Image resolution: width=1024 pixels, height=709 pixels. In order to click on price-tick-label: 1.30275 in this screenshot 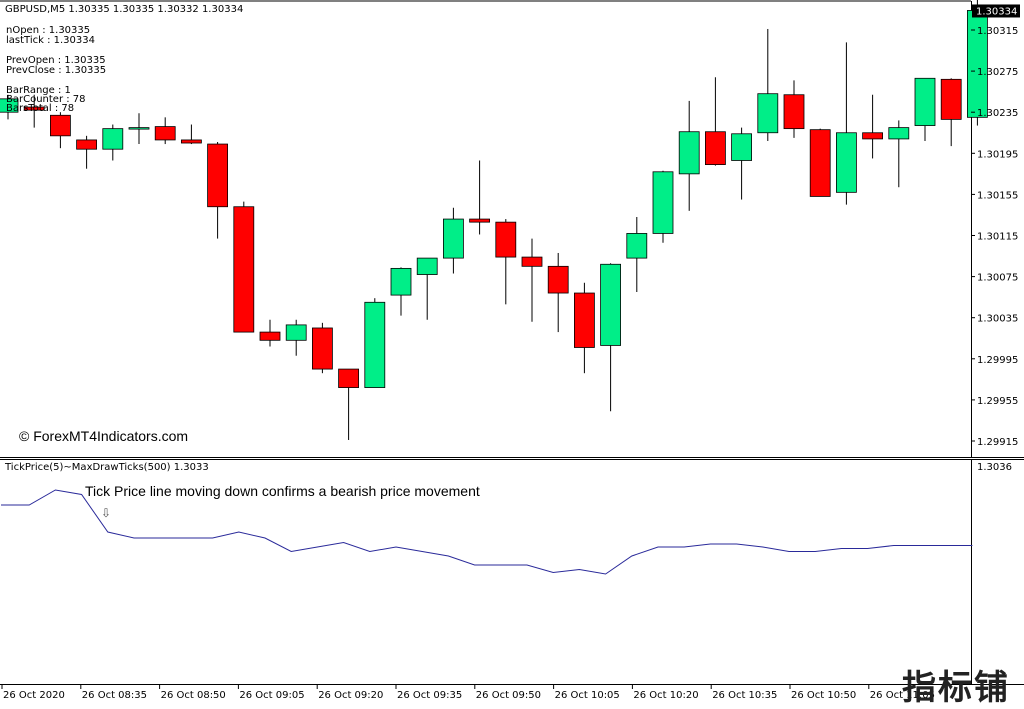, I will do `click(997, 72)`.